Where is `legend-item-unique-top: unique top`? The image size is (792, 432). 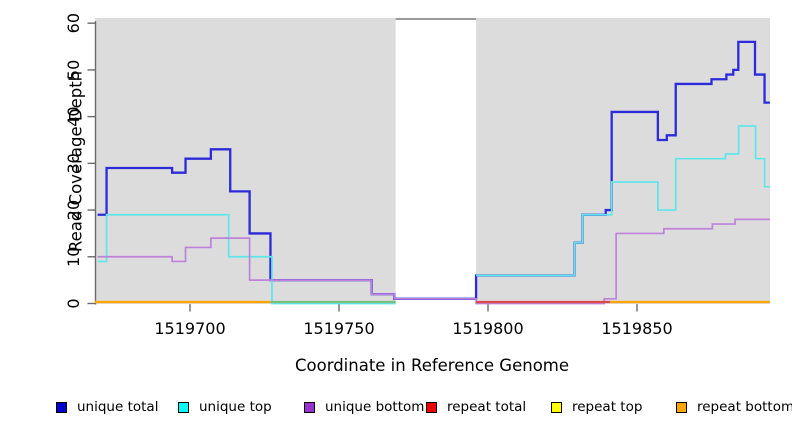
legend-item-unique-top: unique top is located at coordinates (225, 407).